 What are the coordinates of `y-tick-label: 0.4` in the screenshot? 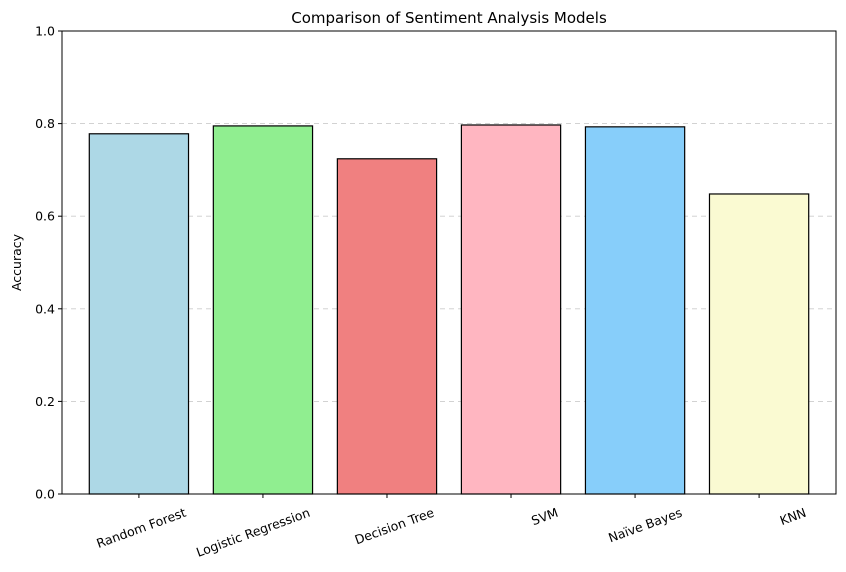 It's located at (45, 308).